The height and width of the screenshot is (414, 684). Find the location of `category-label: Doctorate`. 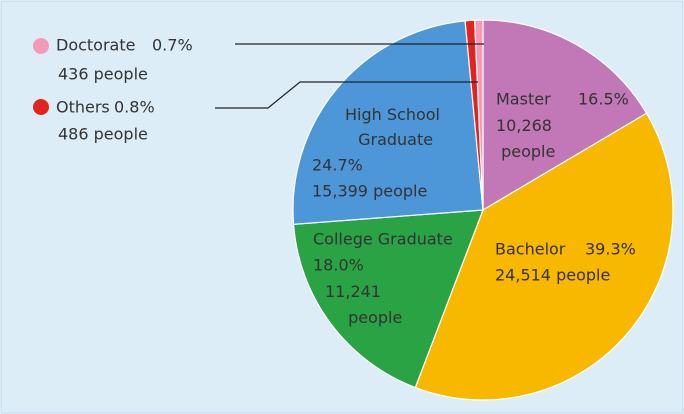

category-label: Doctorate is located at coordinates (95, 45).